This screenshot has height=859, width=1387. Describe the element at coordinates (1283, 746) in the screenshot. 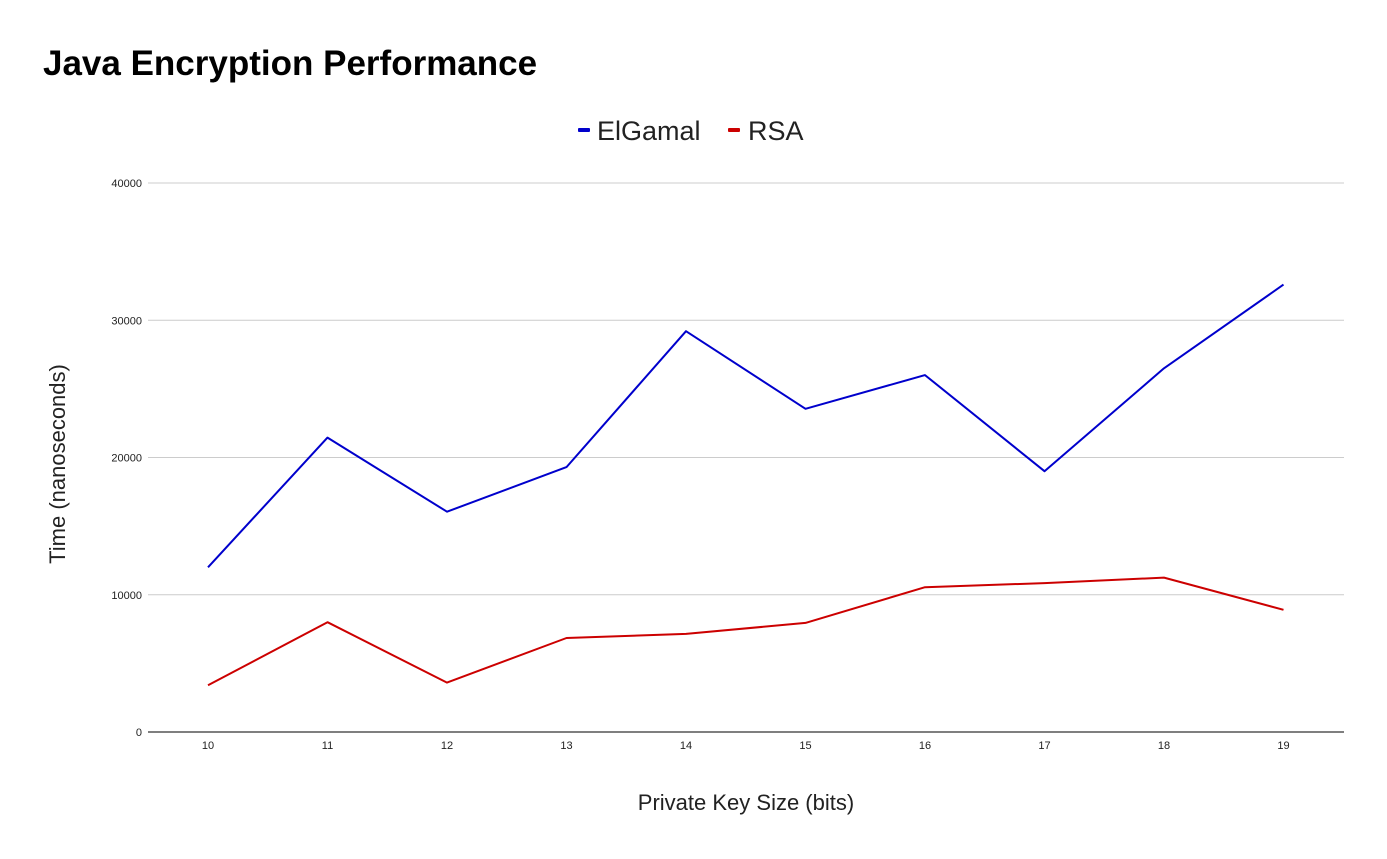

I see `x-tick-label: 19` at that location.